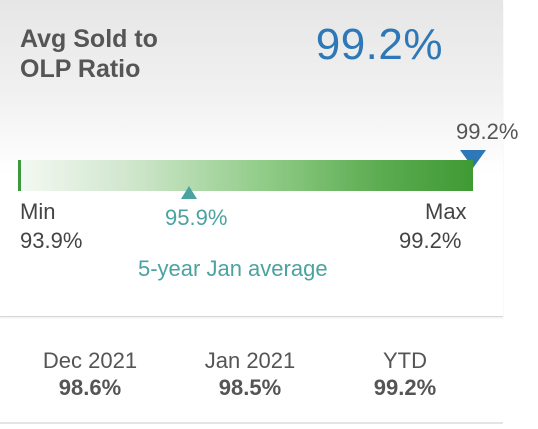  What do you see at coordinates (245, 175) in the screenshot?
I see `range-bar` at bounding box center [245, 175].